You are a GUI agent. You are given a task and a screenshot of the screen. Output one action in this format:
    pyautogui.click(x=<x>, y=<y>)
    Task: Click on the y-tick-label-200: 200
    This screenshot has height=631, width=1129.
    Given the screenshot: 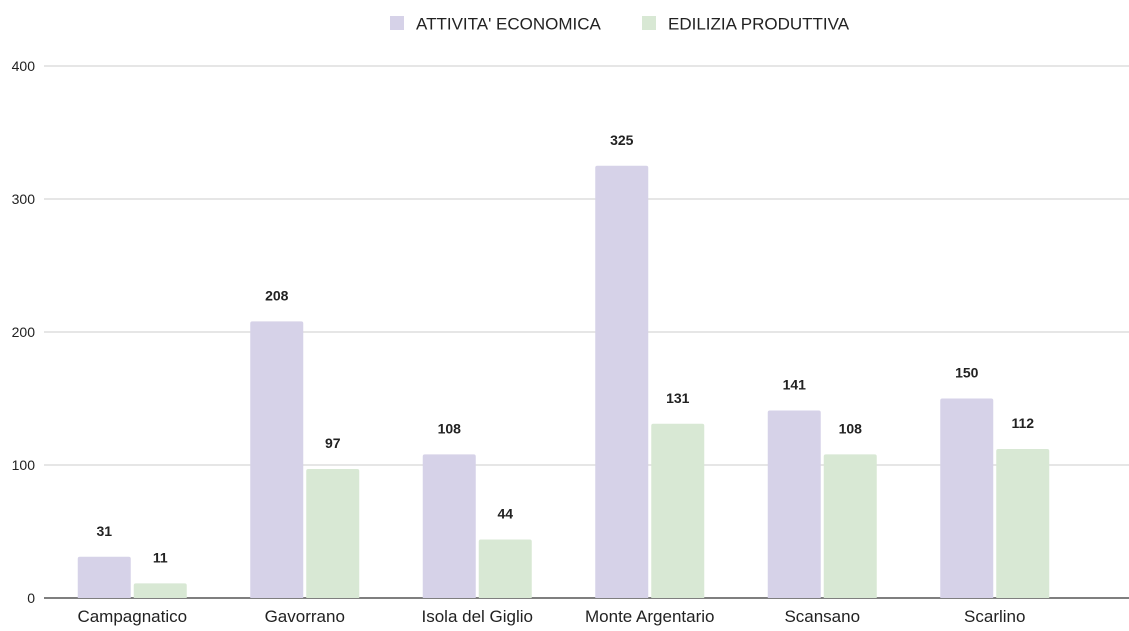 What is the action you would take?
    pyautogui.click(x=24, y=332)
    